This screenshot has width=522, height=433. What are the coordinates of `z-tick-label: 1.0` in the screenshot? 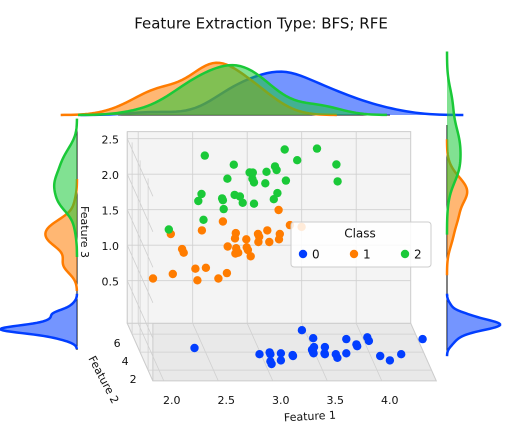 It's located at (111, 246).